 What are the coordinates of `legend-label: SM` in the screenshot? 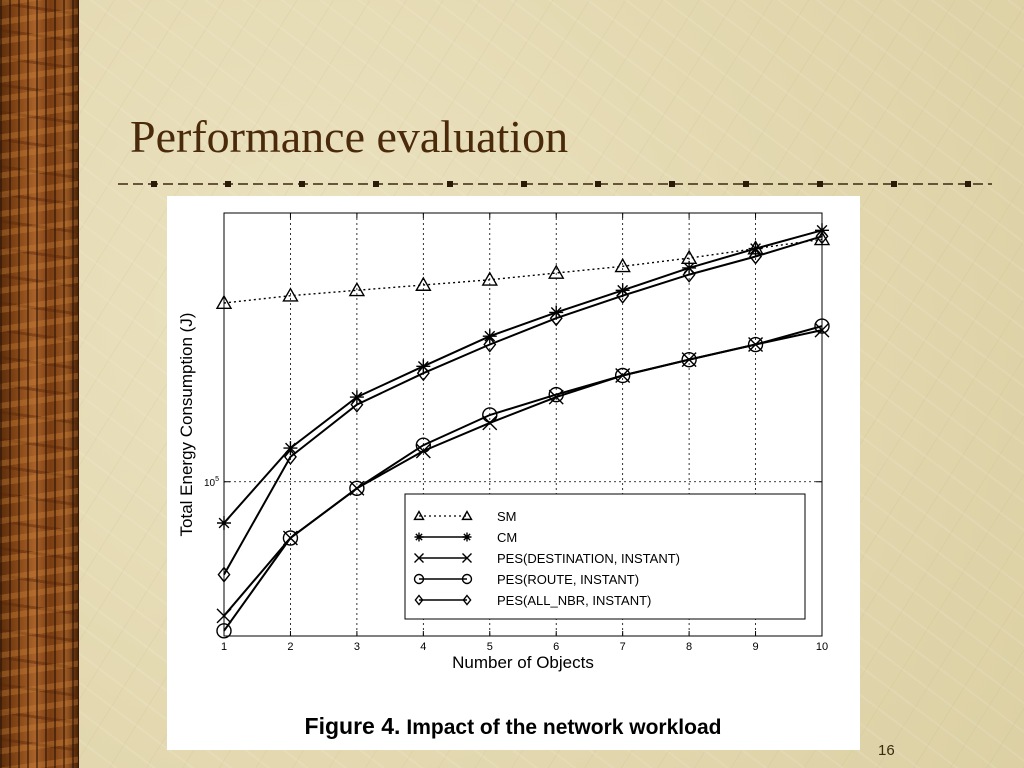 It's located at (507, 516).